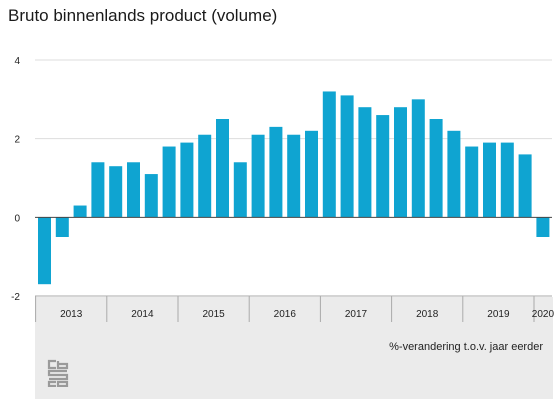 The width and height of the screenshot is (560, 420). Describe the element at coordinates (356, 314) in the screenshot. I see `year-label: 2017` at that location.